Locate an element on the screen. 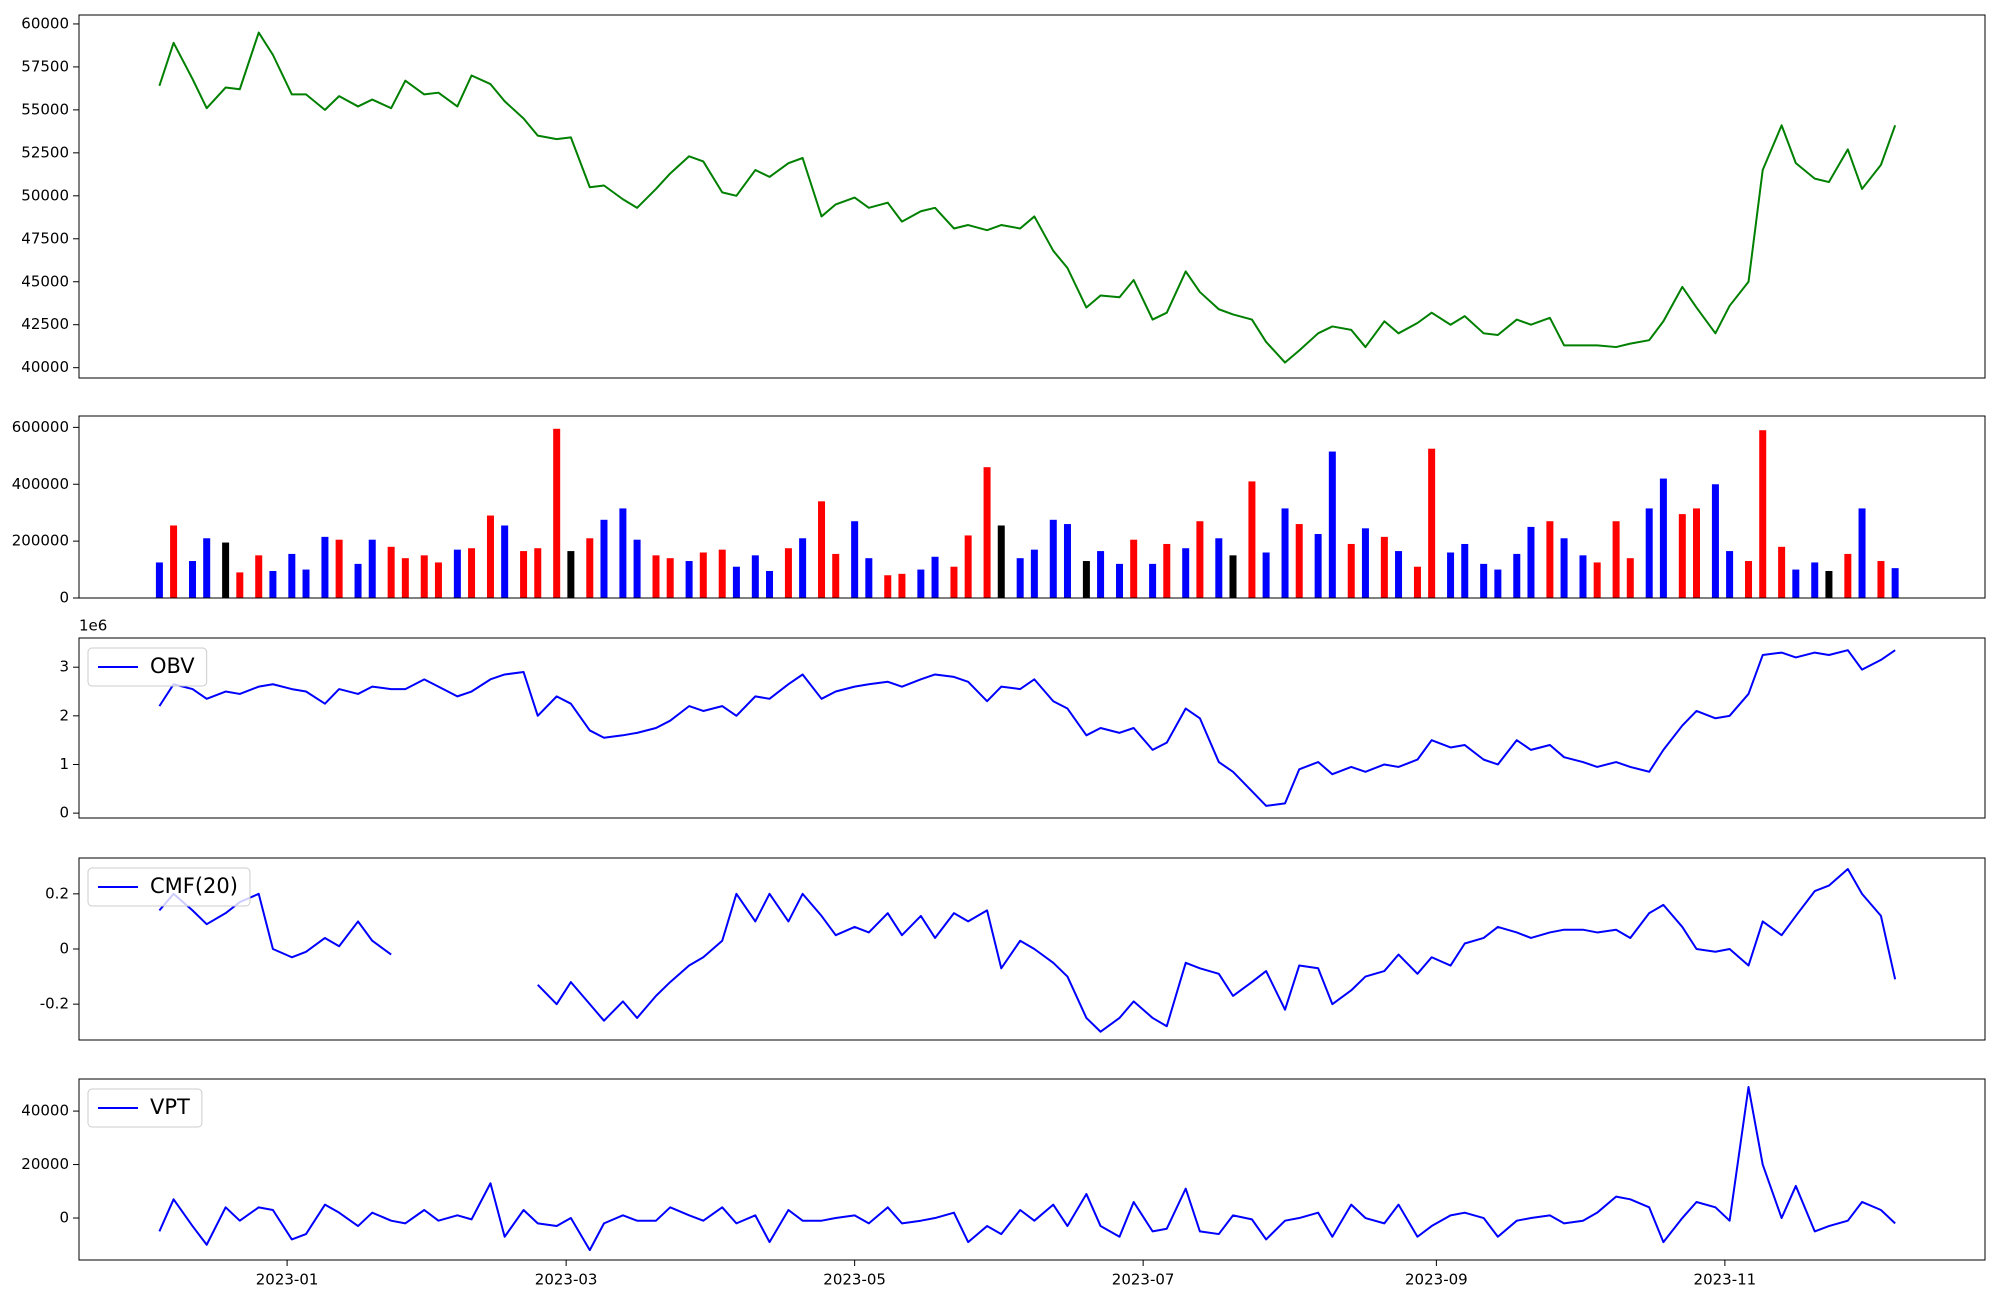  legend-label: VPT is located at coordinates (170, 1107).